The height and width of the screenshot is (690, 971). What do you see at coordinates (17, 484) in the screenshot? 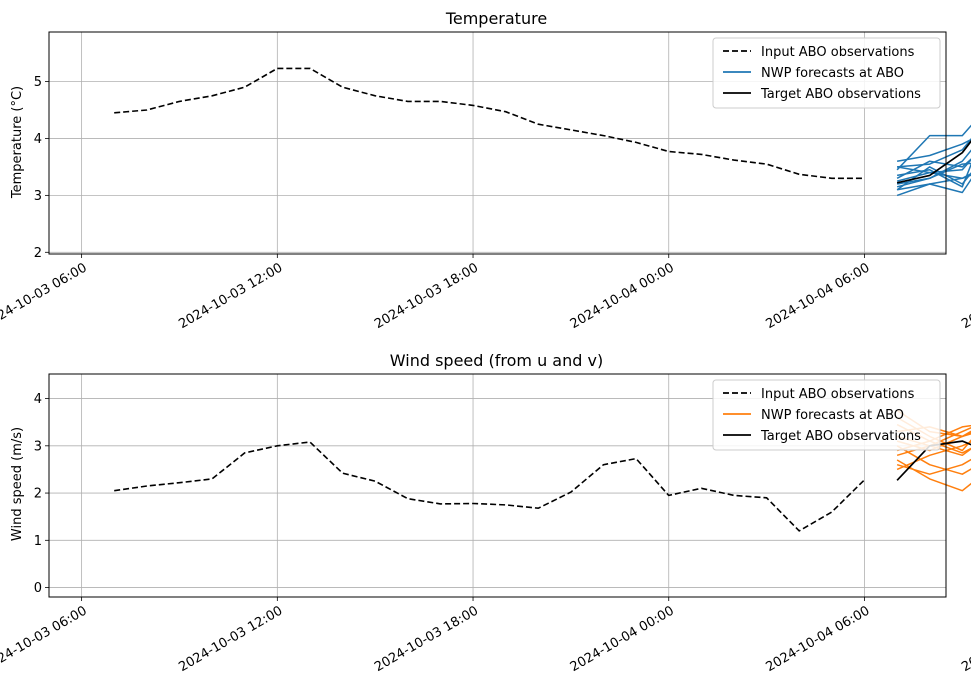
I see `wind-speed-y-axis-label: Wind speed (m/s)` at bounding box center [17, 484].